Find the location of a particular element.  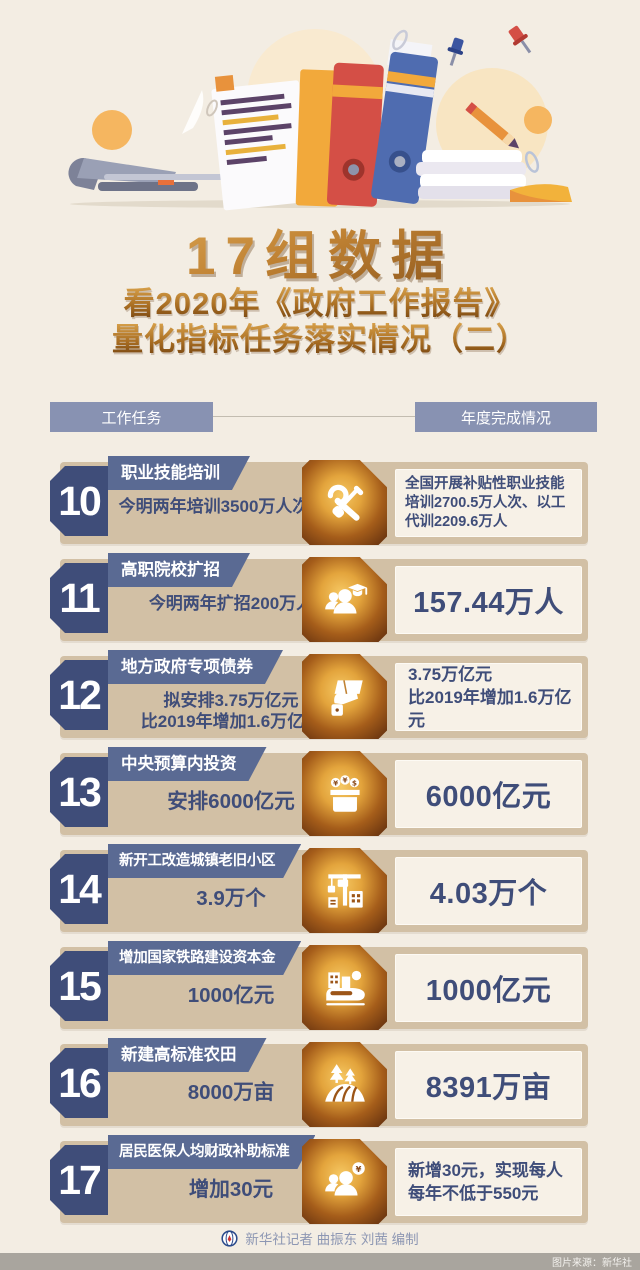

row-result: 8391万亩 is located at coordinates (488, 1085).